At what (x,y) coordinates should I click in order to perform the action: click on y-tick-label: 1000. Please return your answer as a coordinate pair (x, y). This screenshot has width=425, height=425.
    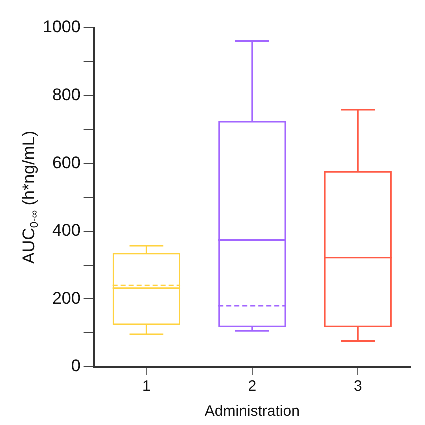
    Looking at the image, I should click on (61, 27).